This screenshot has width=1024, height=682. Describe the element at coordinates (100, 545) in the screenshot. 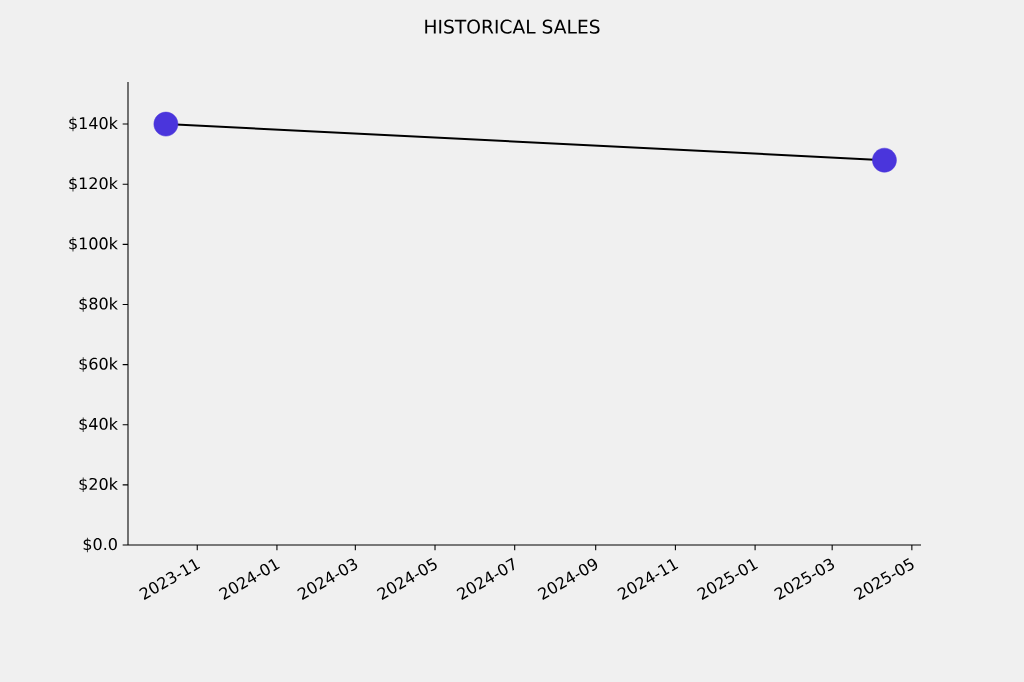

I see `y-tick-label: $0.0` at that location.